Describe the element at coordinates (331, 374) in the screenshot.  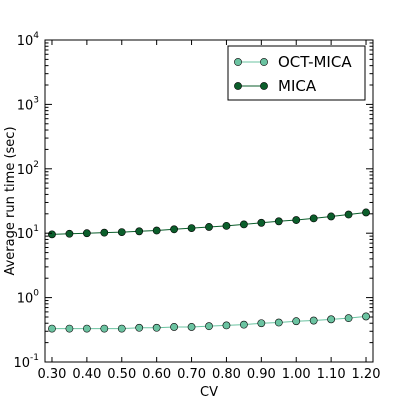
I see `x-tick-label: 1.10` at that location.